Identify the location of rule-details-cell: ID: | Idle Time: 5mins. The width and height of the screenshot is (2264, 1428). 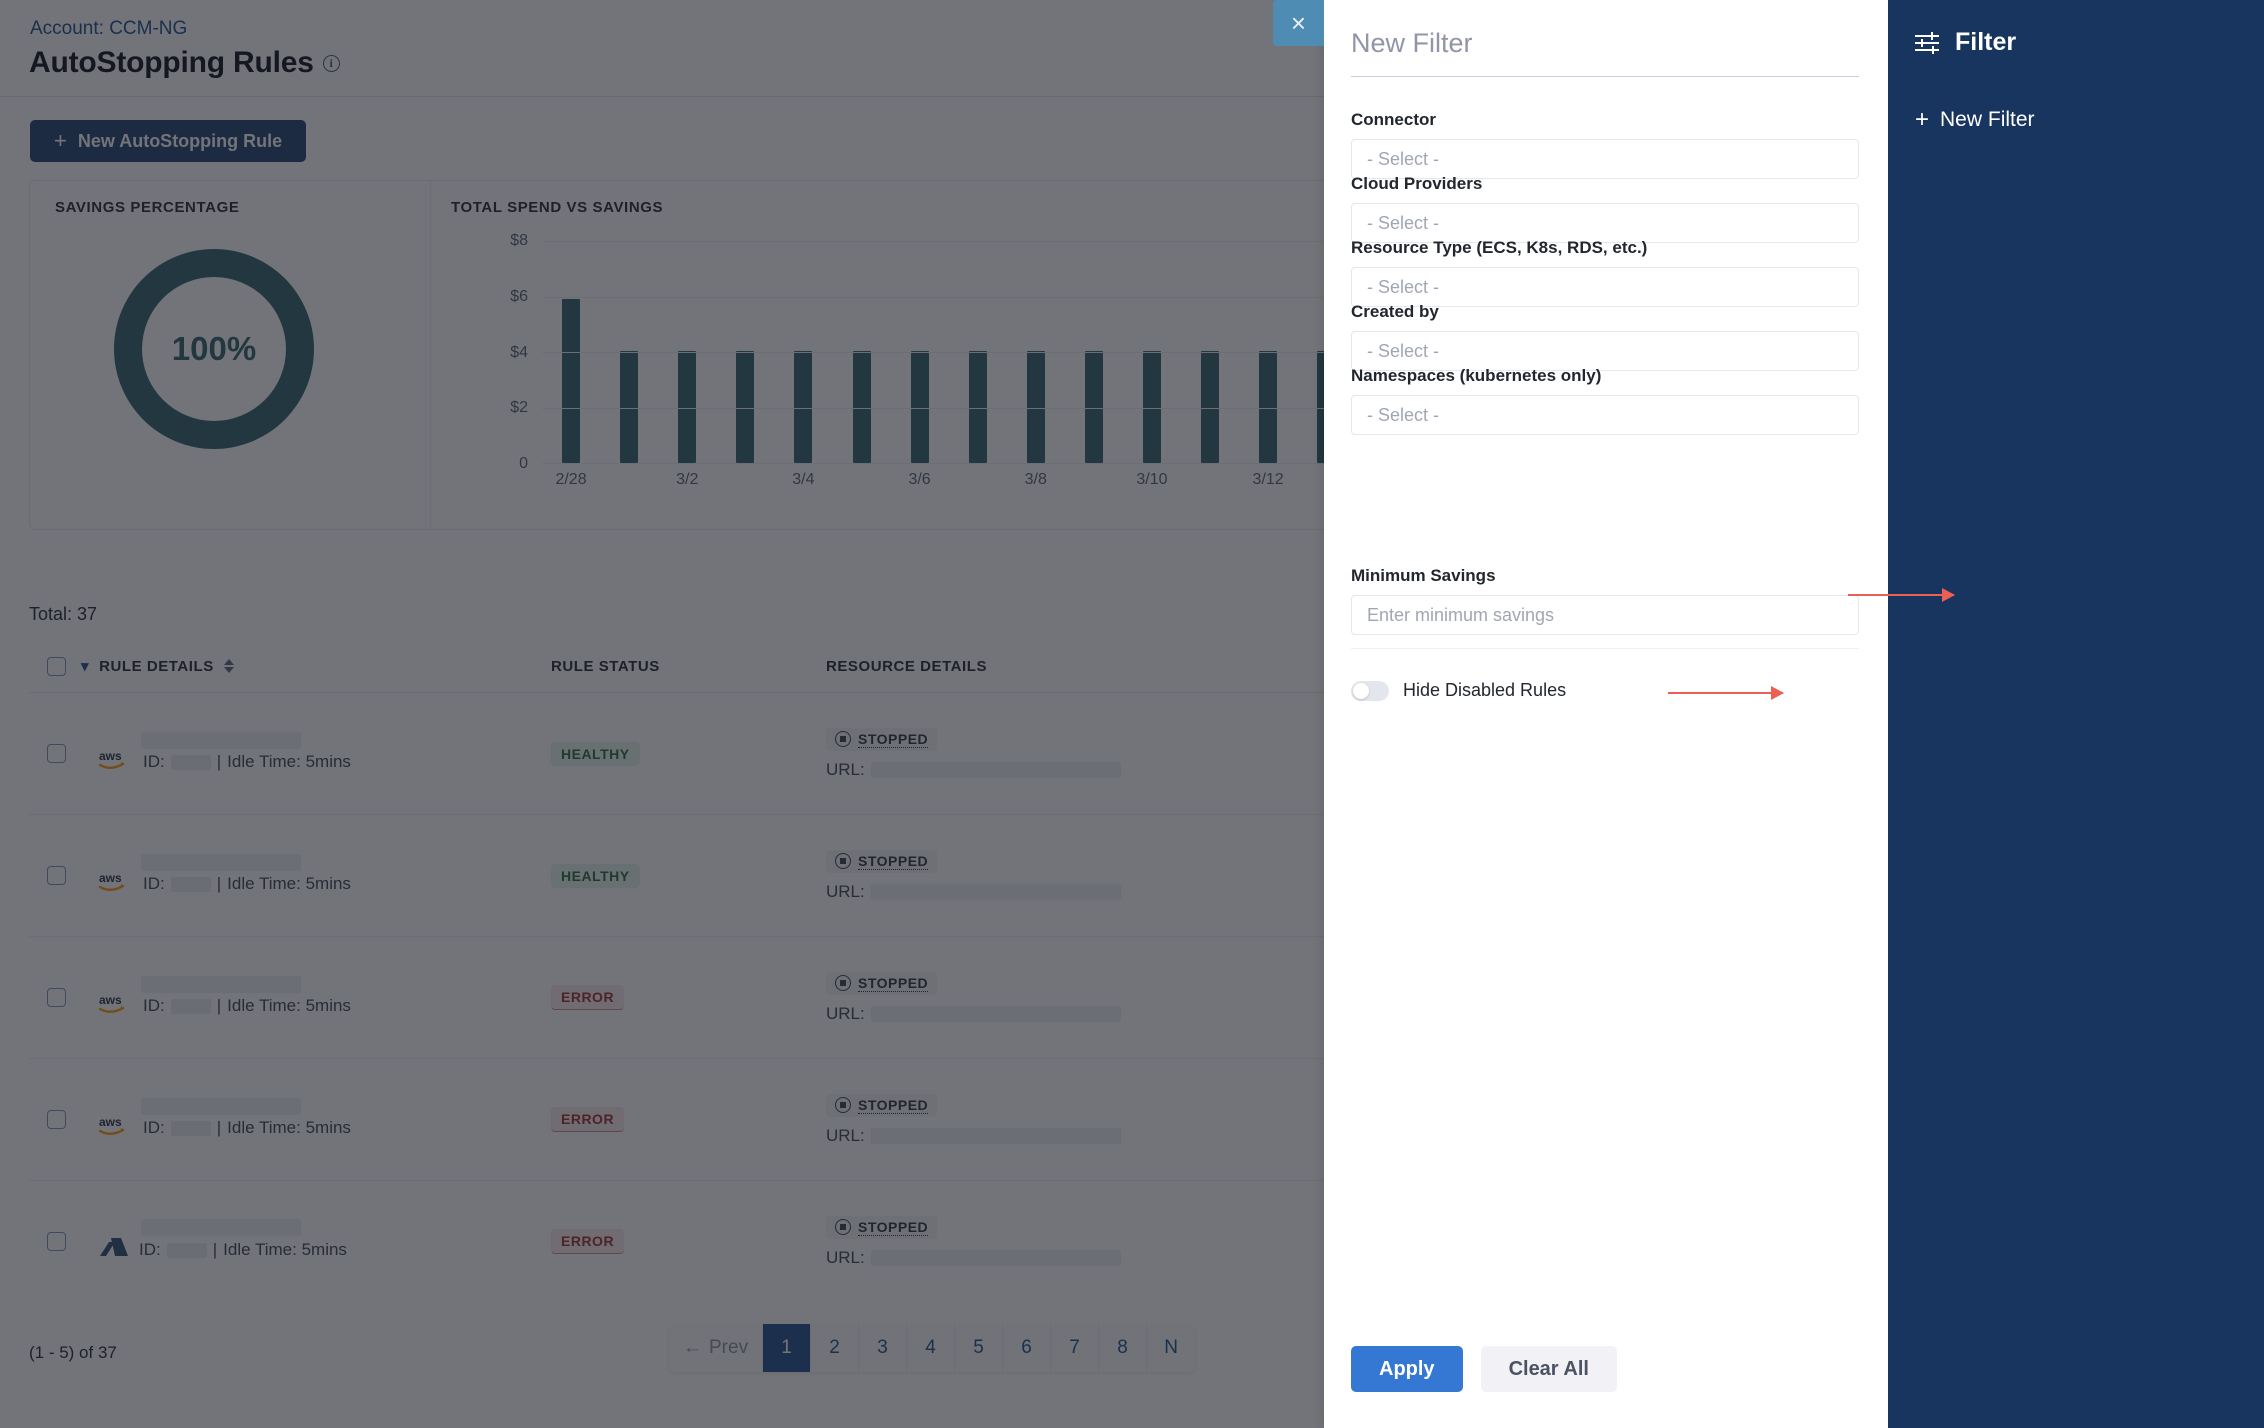
(316, 1241).